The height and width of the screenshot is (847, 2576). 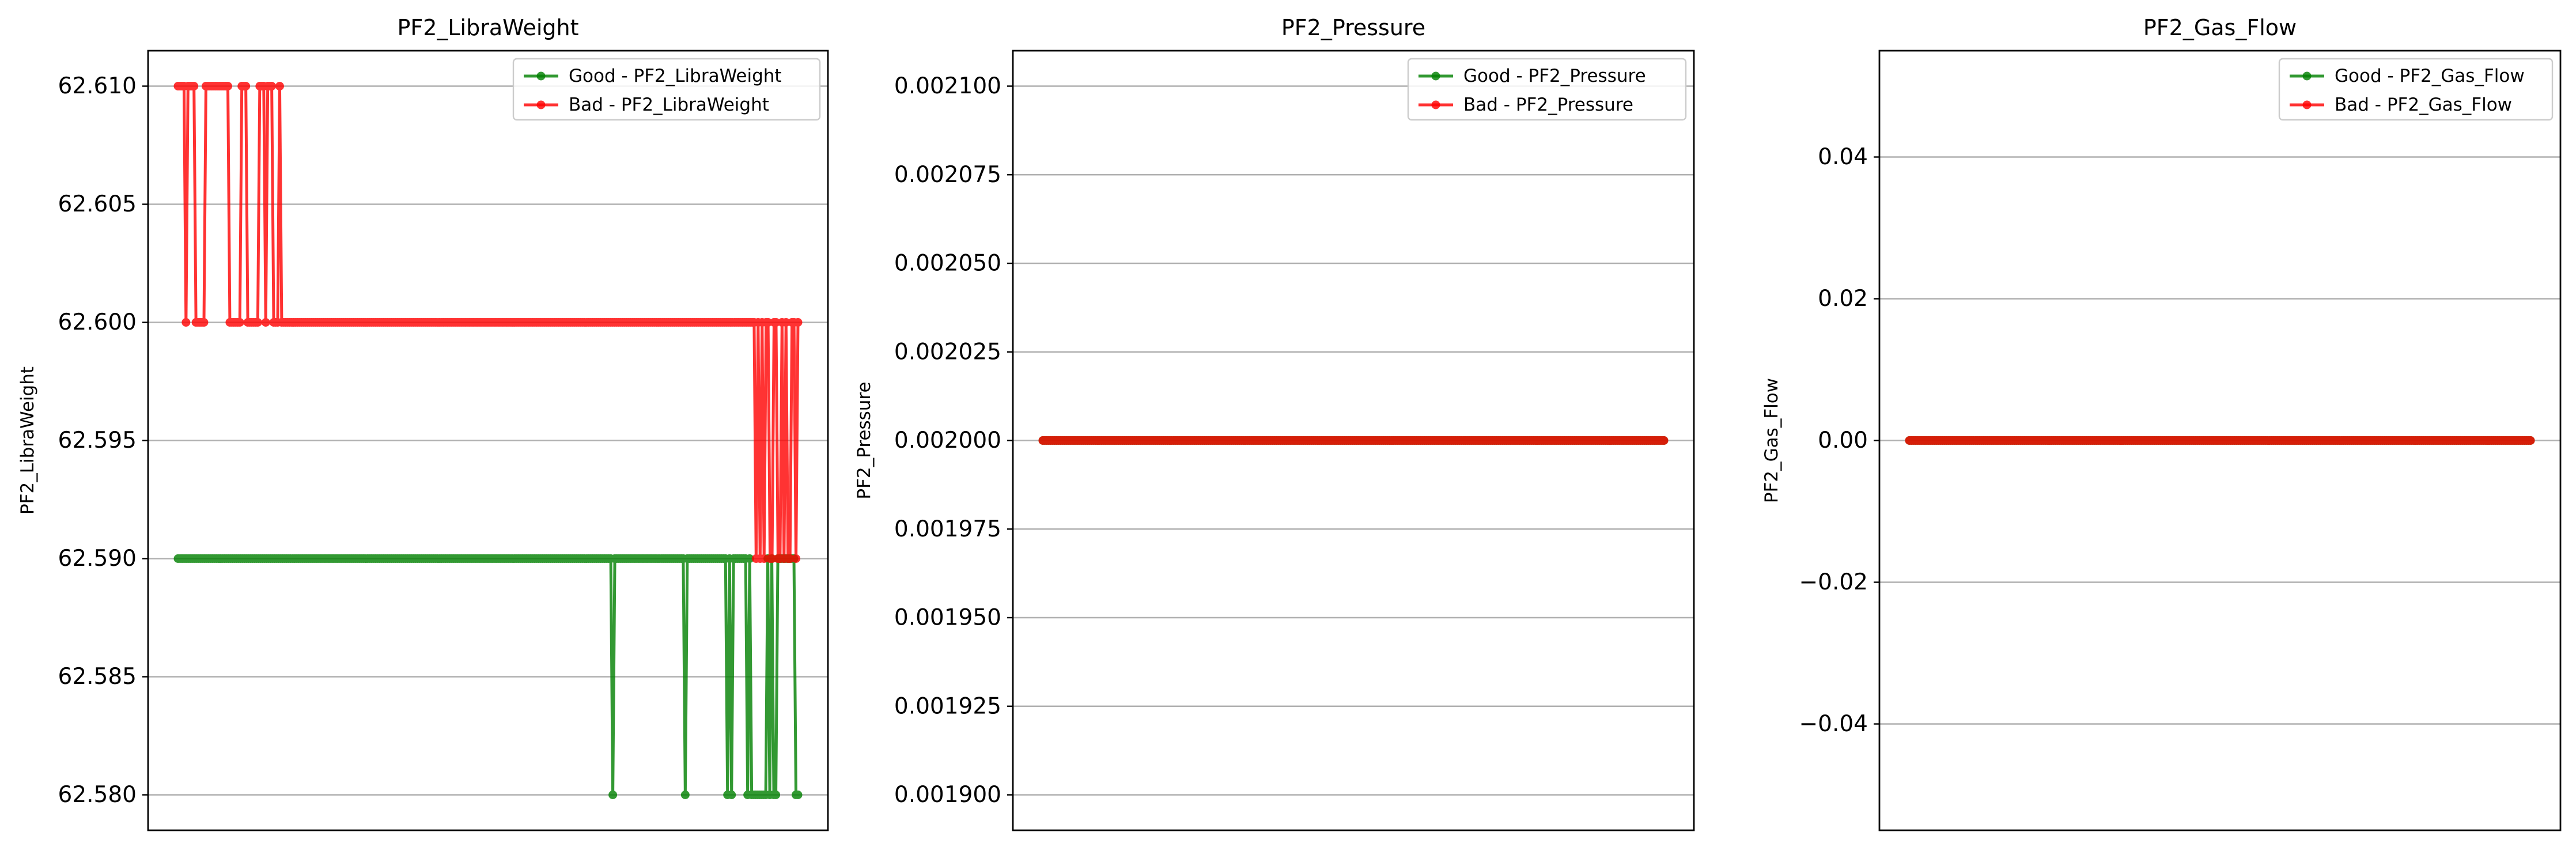 What do you see at coordinates (27, 440) in the screenshot?
I see `y-axis-label: PF2_LibraWeight` at bounding box center [27, 440].